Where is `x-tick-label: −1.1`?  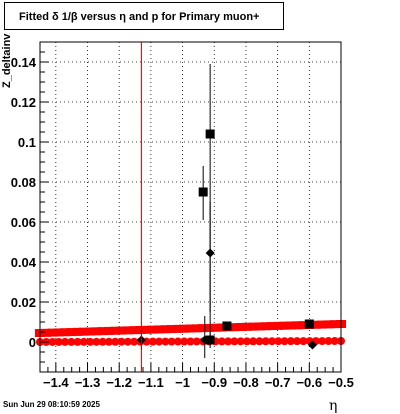
x-tick-label: −1.1 is located at coordinates (151, 382).